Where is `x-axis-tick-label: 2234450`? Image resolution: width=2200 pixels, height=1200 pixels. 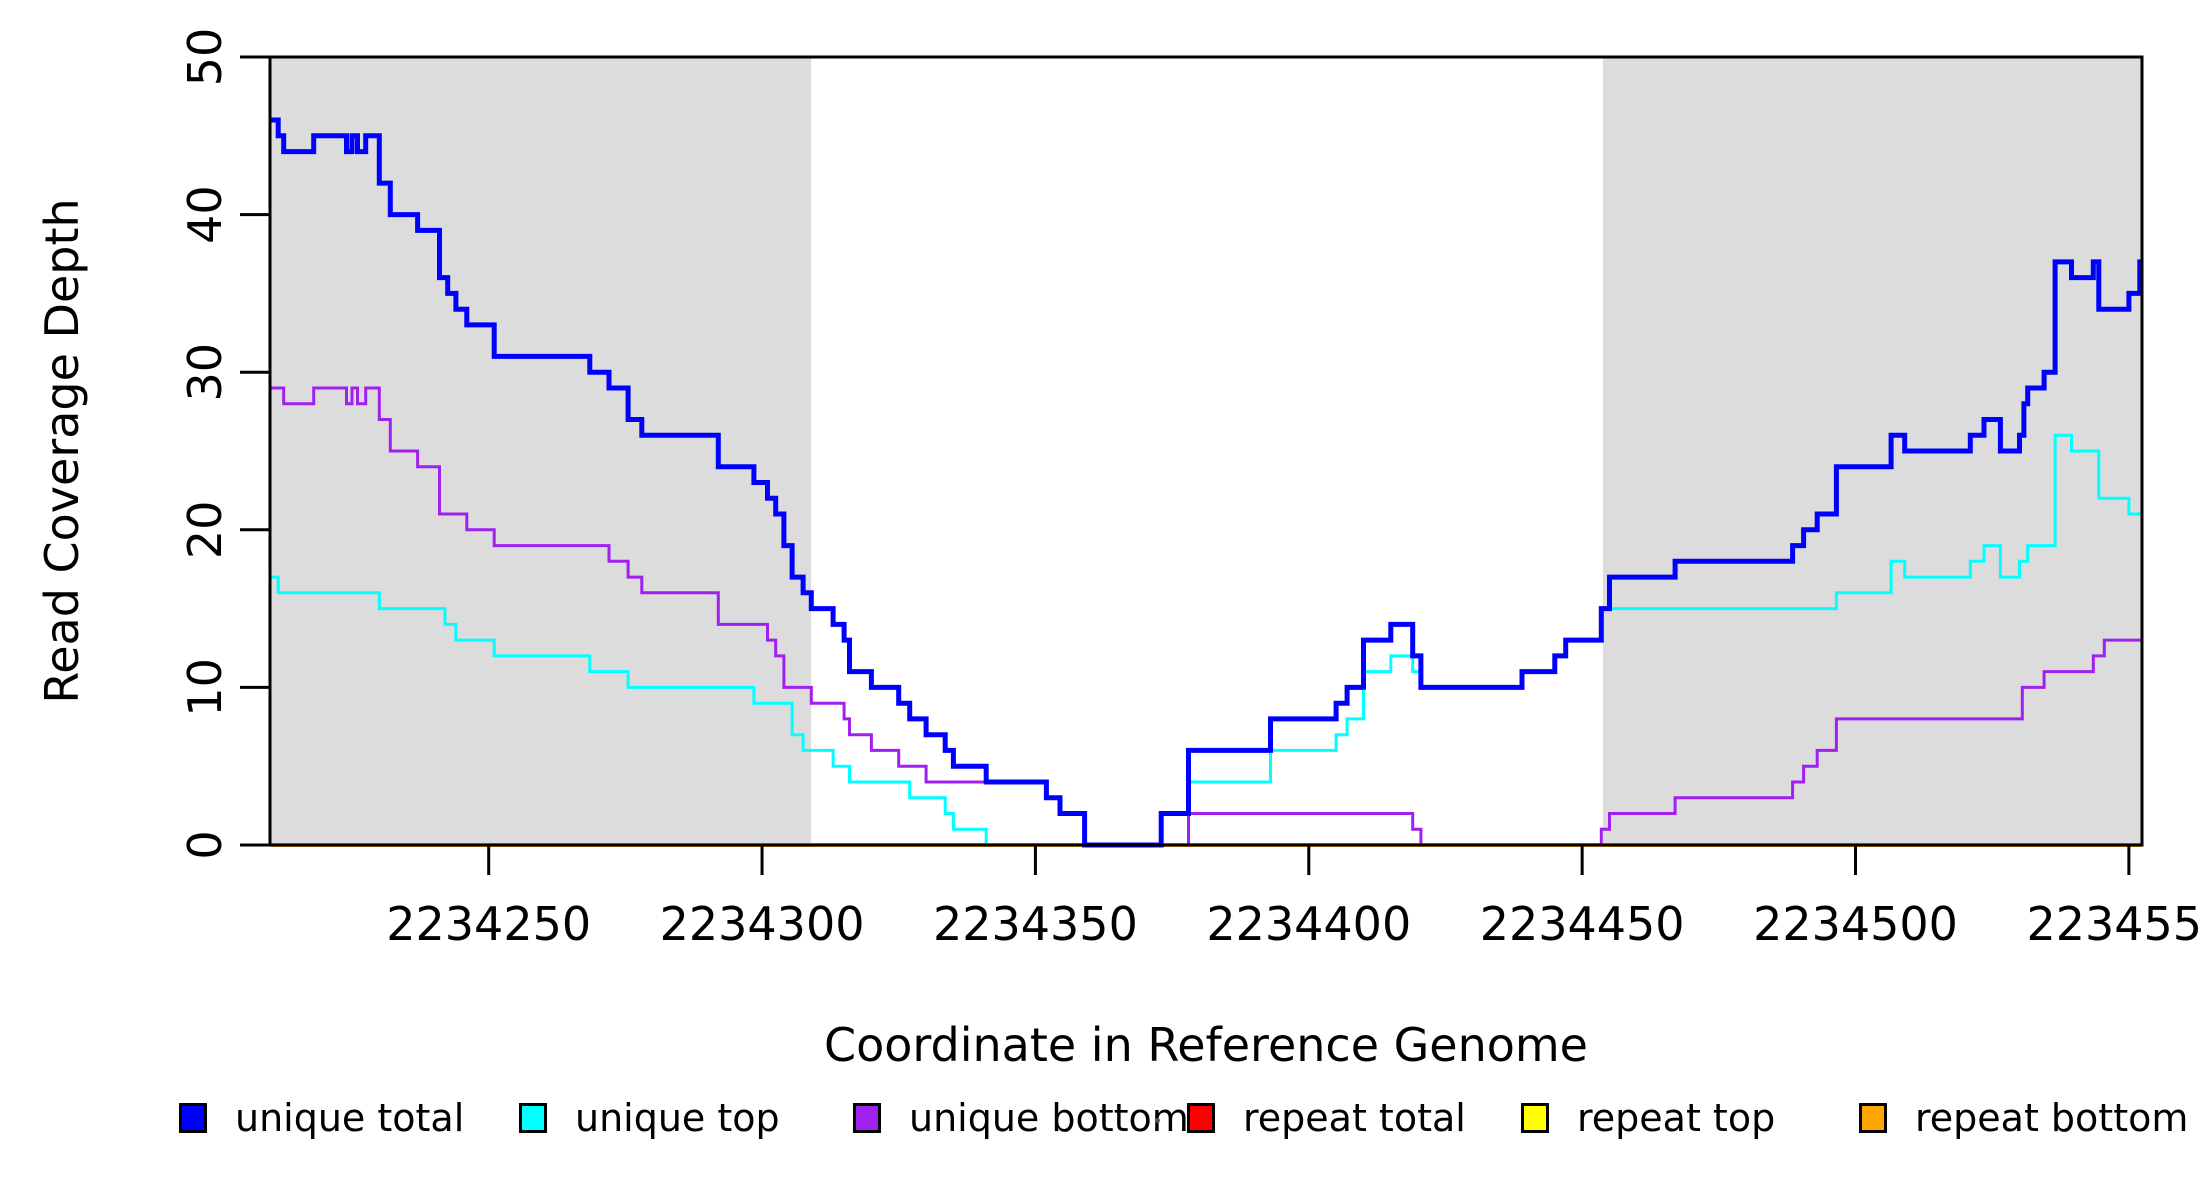 x-axis-tick-label: 2234450 is located at coordinates (1582, 924).